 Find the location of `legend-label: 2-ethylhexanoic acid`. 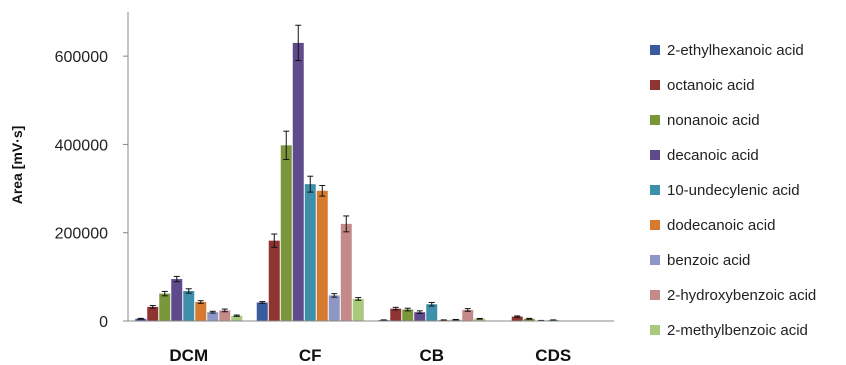

legend-label: 2-ethylhexanoic acid is located at coordinates (735, 50).